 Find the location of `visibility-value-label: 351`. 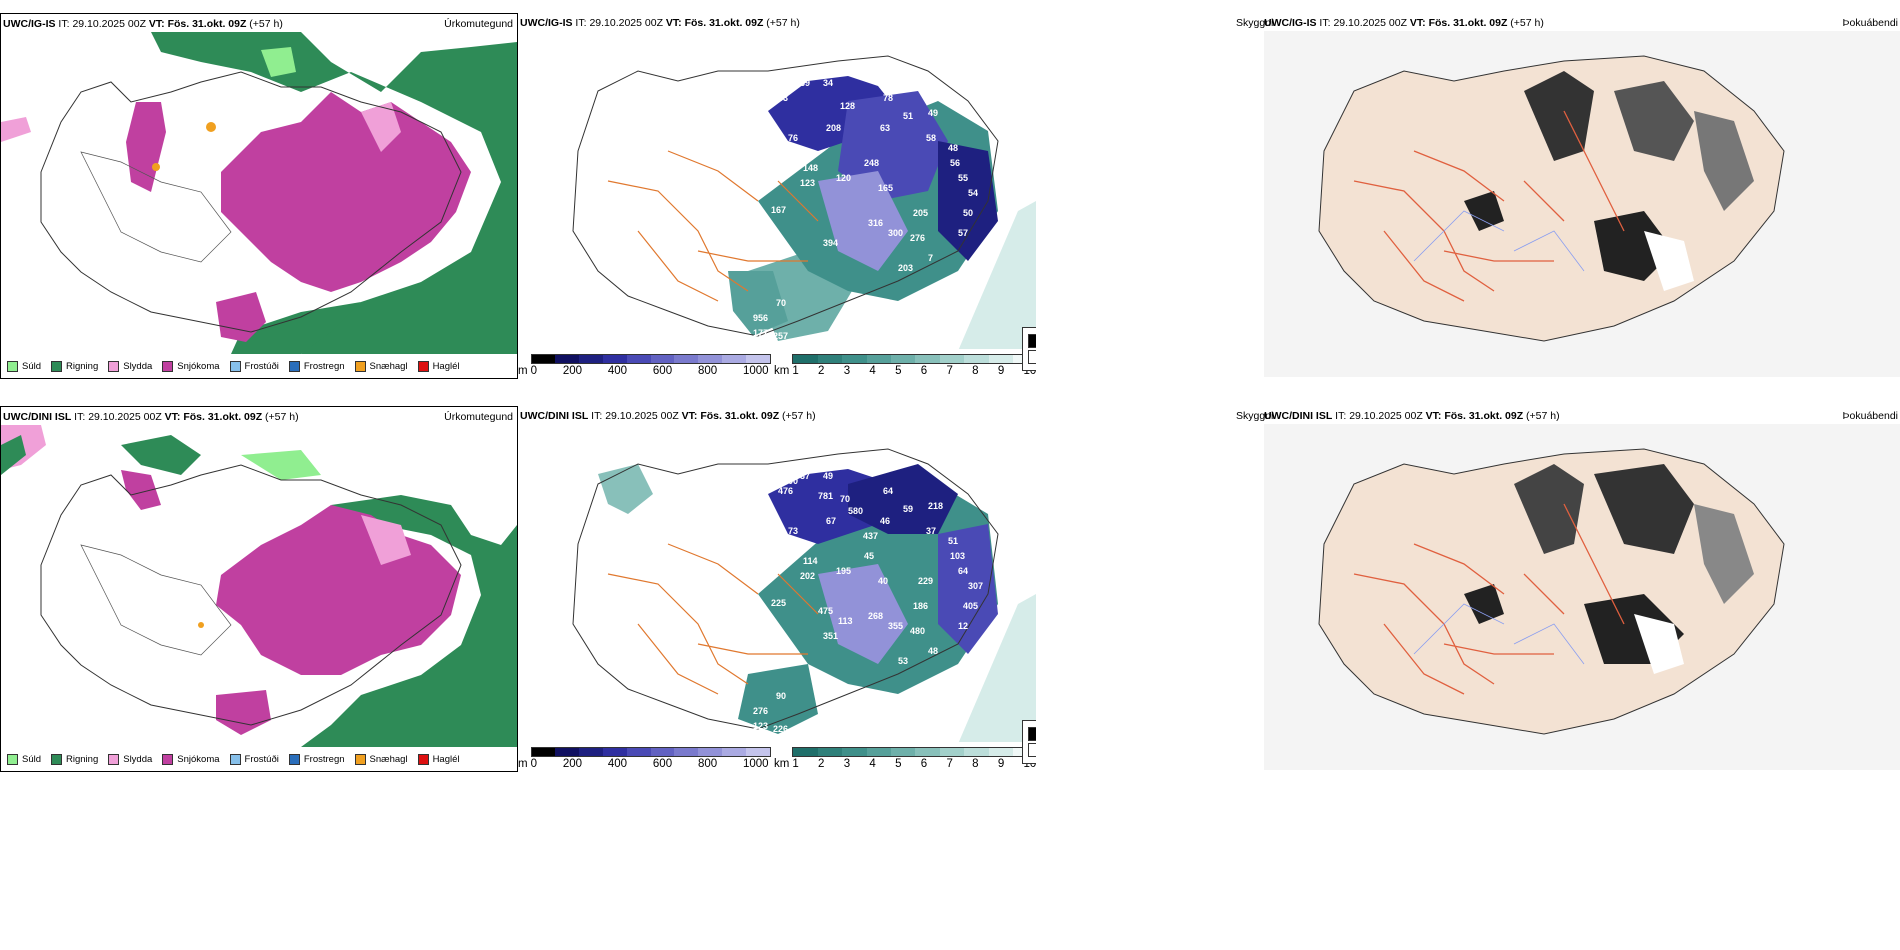

visibility-value-label: 351 is located at coordinates (830, 636).